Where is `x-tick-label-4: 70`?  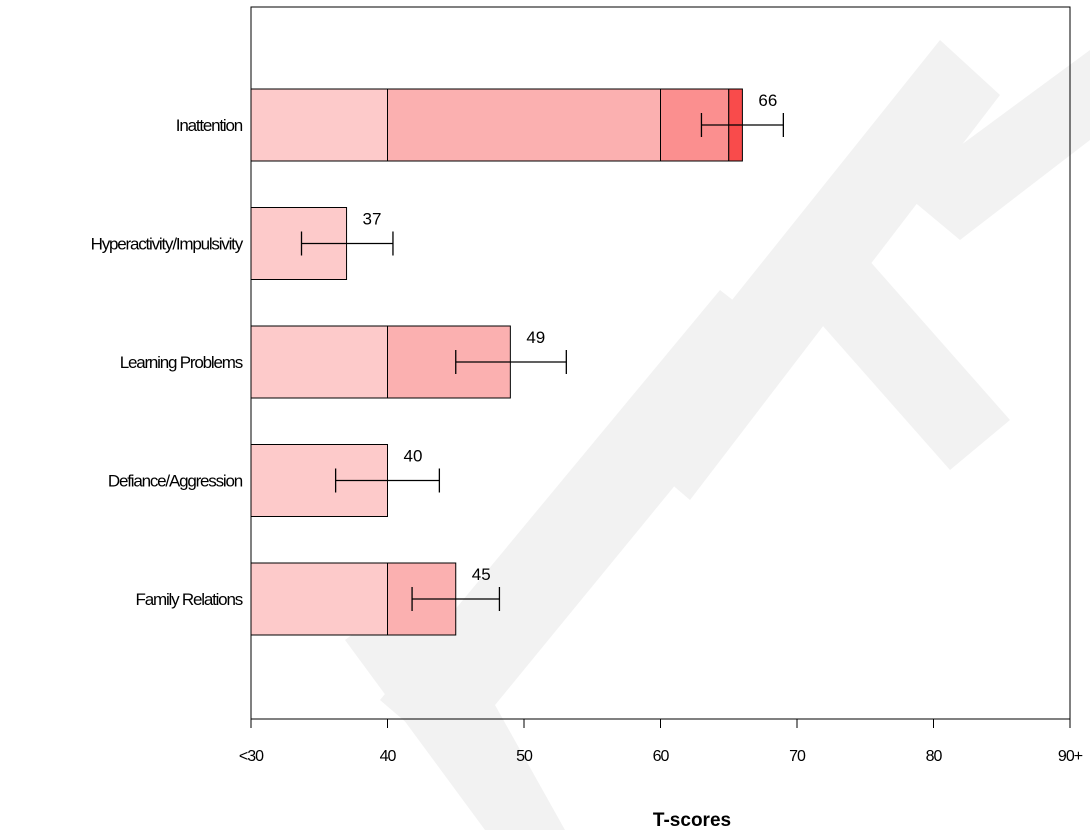 x-tick-label-4: 70 is located at coordinates (797, 756).